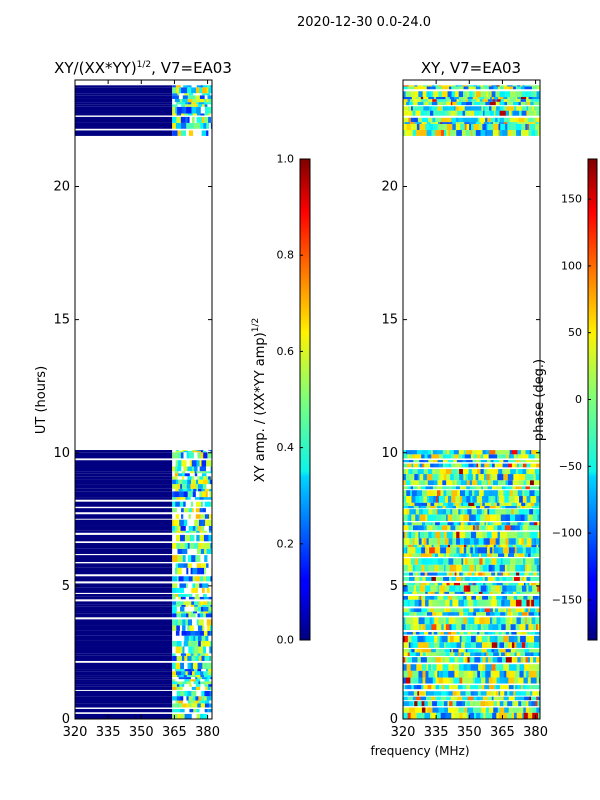 The image size is (600, 800). Describe the element at coordinates (567, 599) in the screenshot. I see `phase-colorbar-tick-label: −150` at that location.